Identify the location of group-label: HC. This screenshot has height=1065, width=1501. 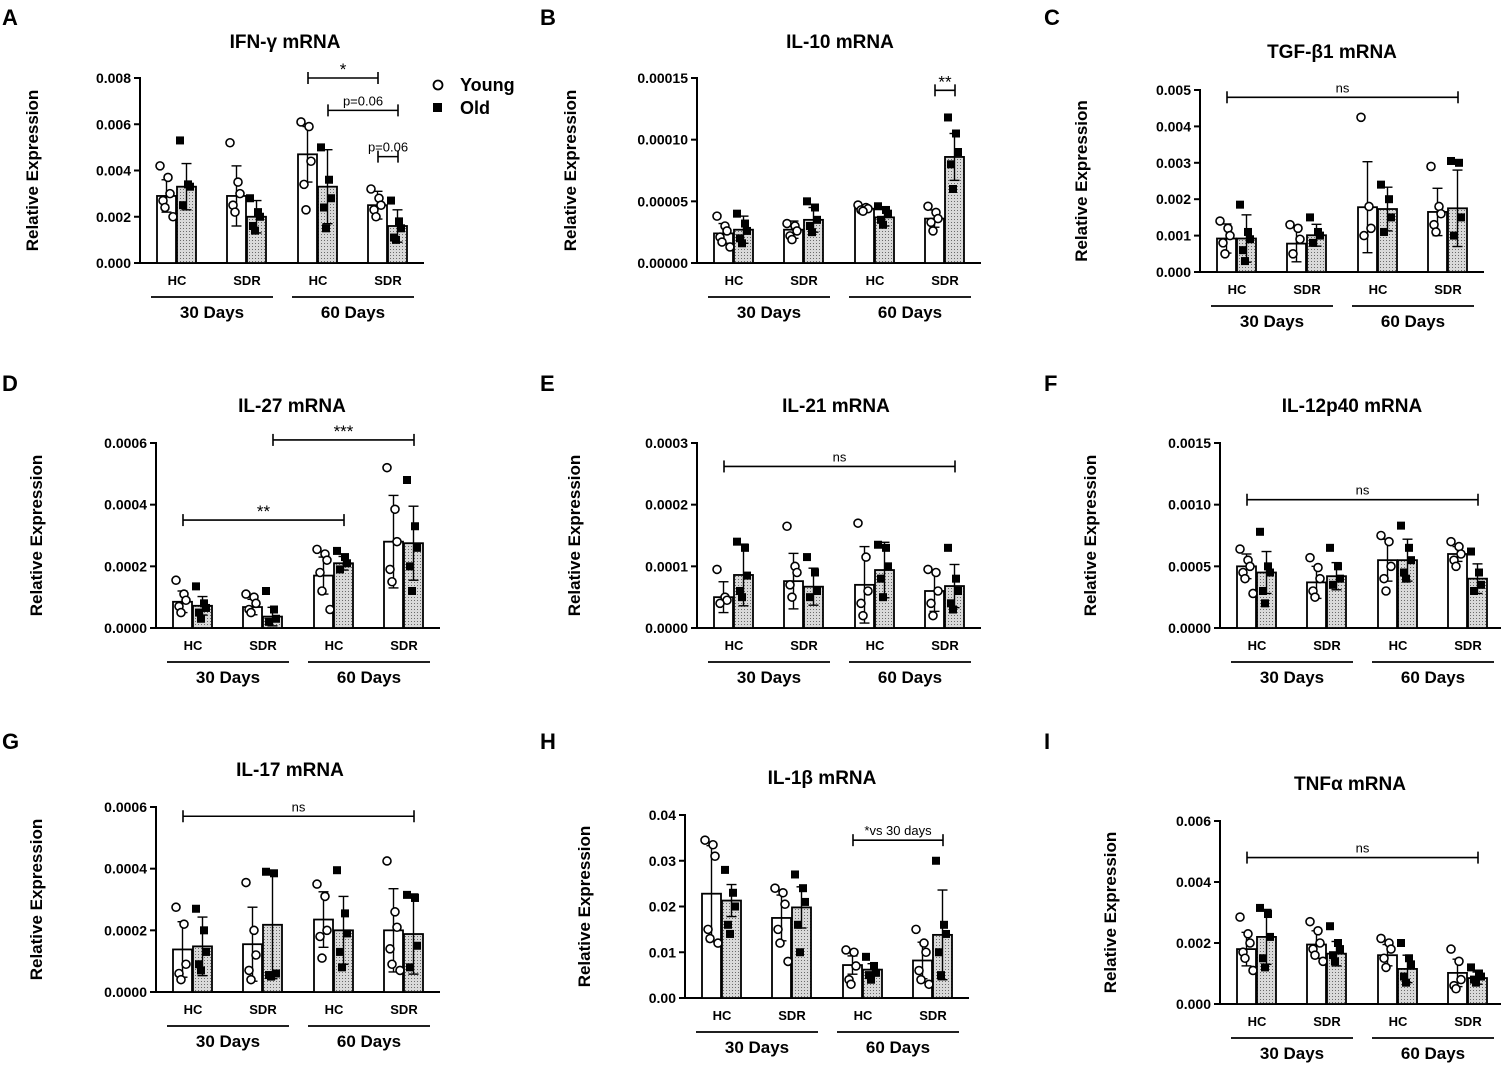
(1378, 289).